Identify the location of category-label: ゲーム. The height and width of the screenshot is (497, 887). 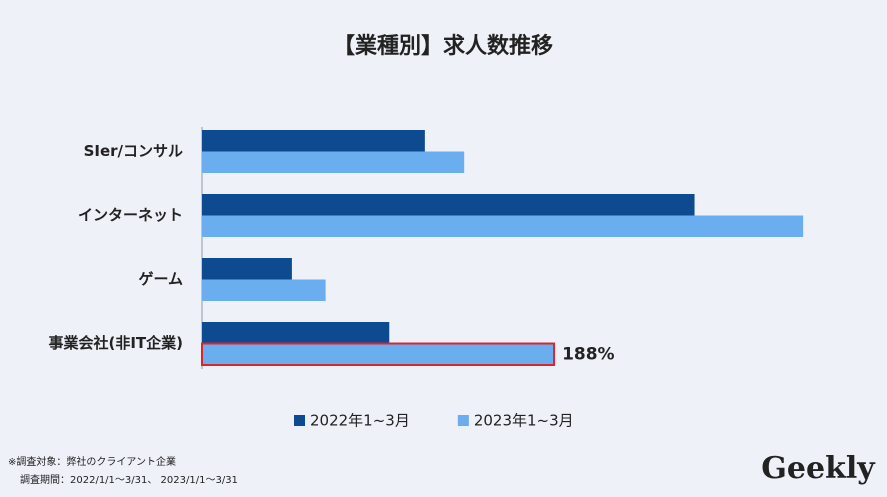
(160, 279).